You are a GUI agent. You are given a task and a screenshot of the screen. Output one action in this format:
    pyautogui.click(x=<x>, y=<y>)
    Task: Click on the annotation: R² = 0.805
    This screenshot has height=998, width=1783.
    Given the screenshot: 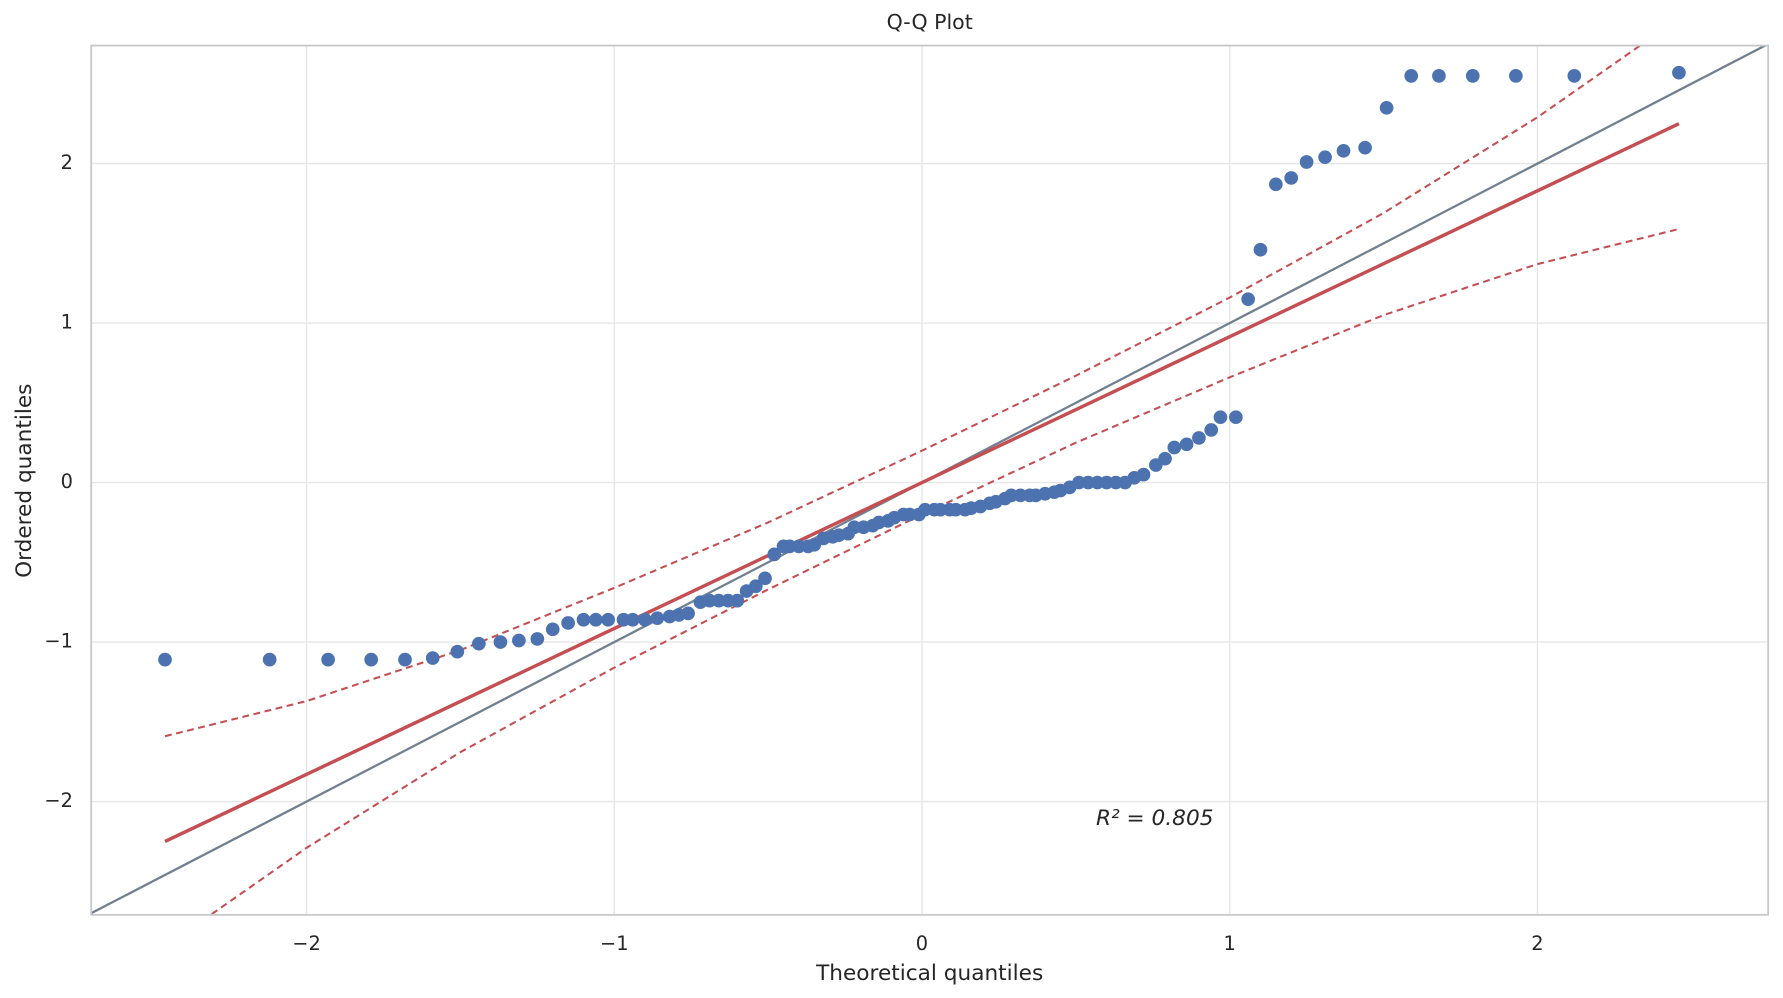 What is the action you would take?
    pyautogui.click(x=1154, y=818)
    